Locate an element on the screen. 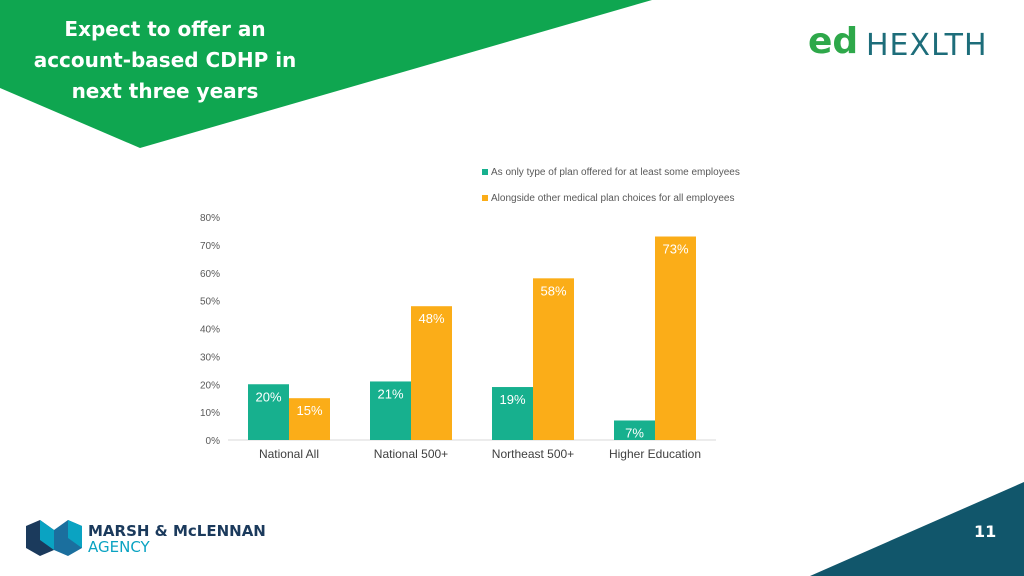  logo-ed: ed is located at coordinates (833, 41).